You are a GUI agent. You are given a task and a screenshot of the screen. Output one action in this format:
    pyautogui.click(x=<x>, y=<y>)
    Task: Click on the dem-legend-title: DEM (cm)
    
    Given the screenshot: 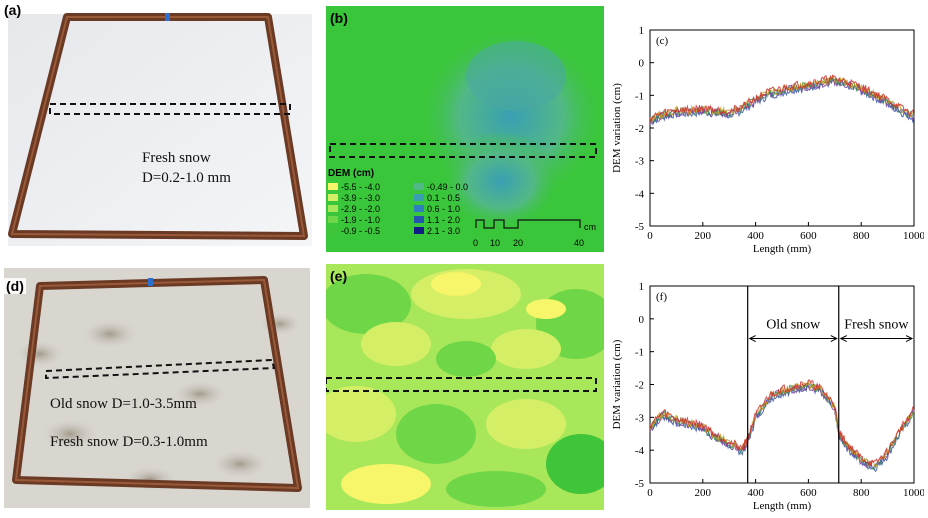 What is the action you would take?
    pyautogui.click(x=351, y=173)
    